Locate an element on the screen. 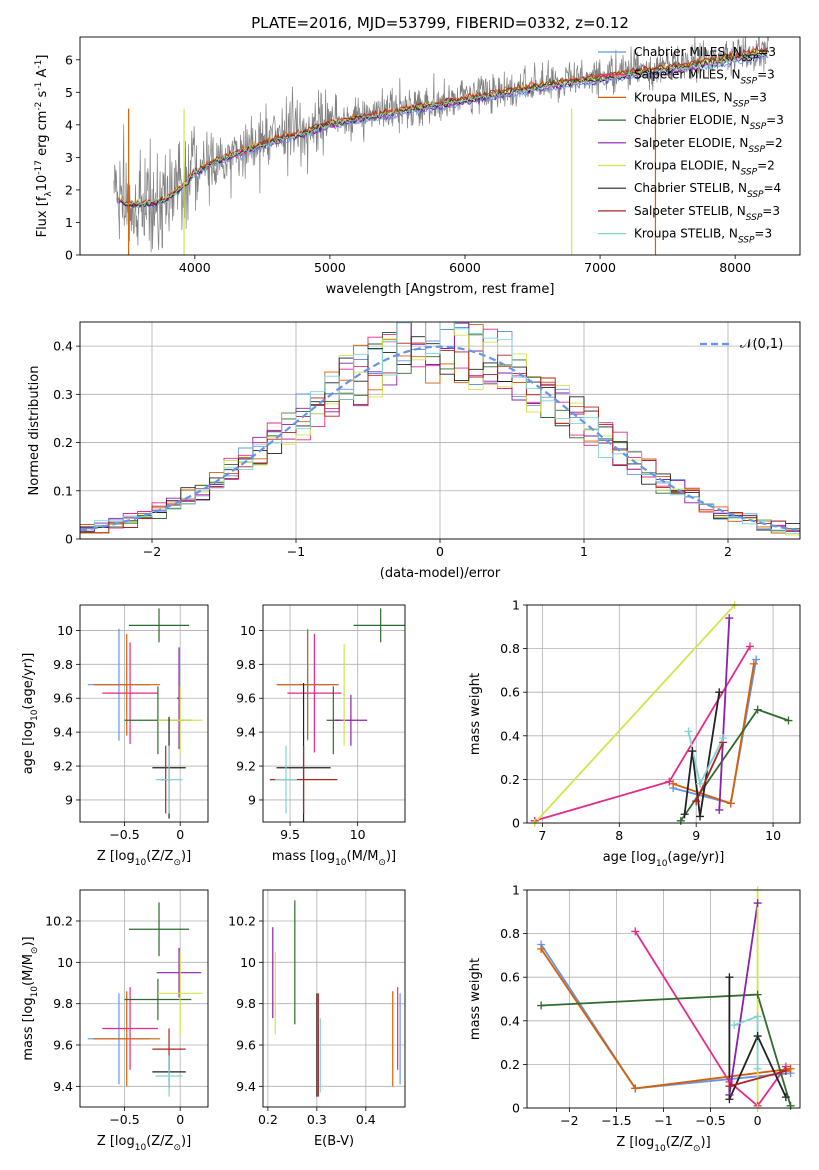 The image size is (819, 1170). massweight-vs-age-xtick-label: 9 is located at coordinates (696, 835).